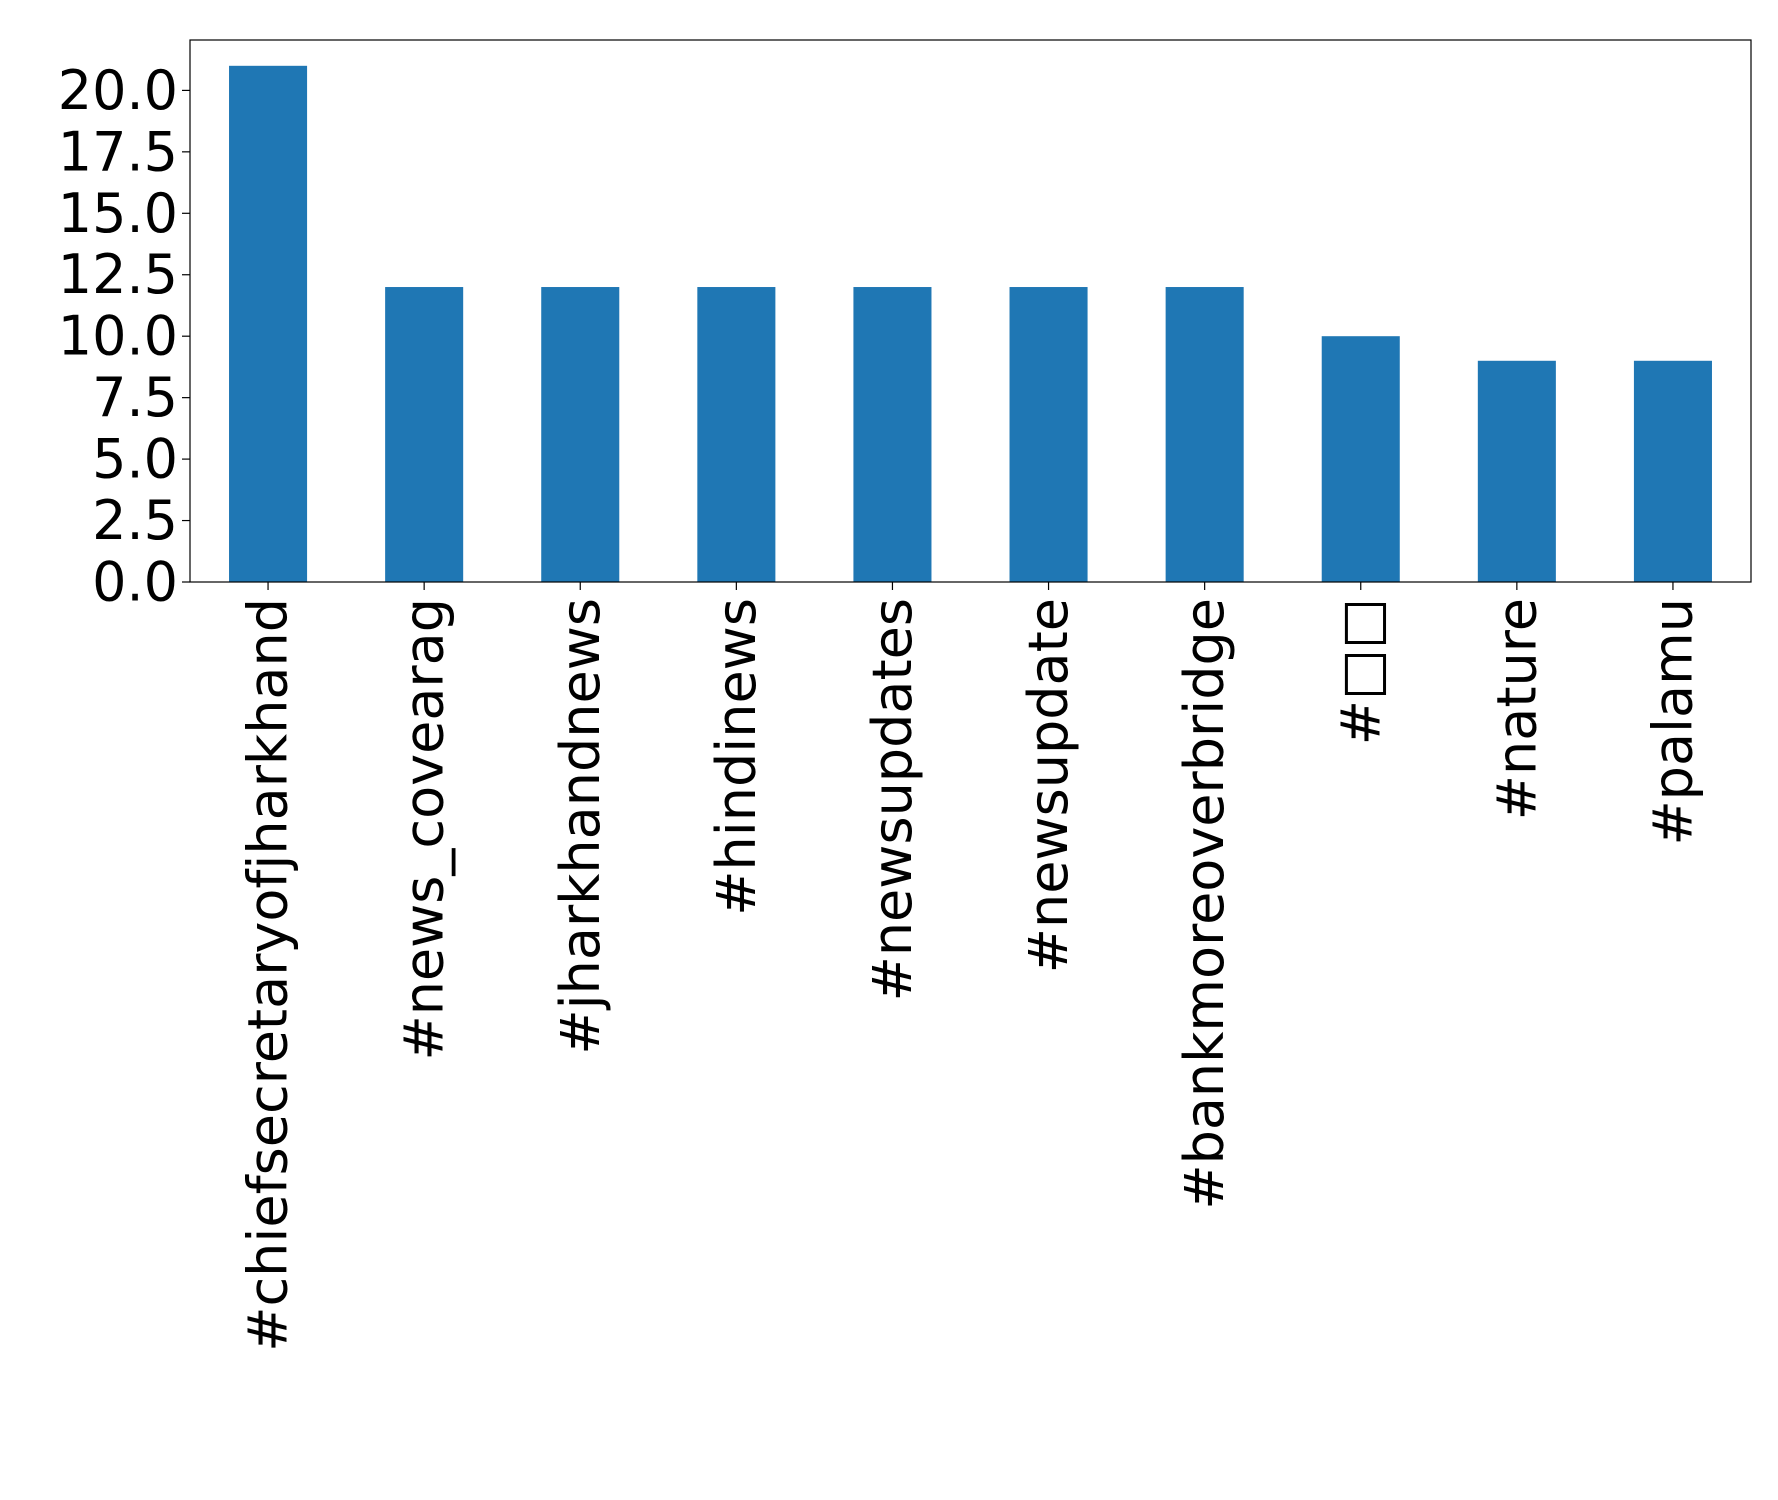 The width and height of the screenshot is (1778, 1500). I want to click on y-tick-label: 7.5, so click(135, 397).